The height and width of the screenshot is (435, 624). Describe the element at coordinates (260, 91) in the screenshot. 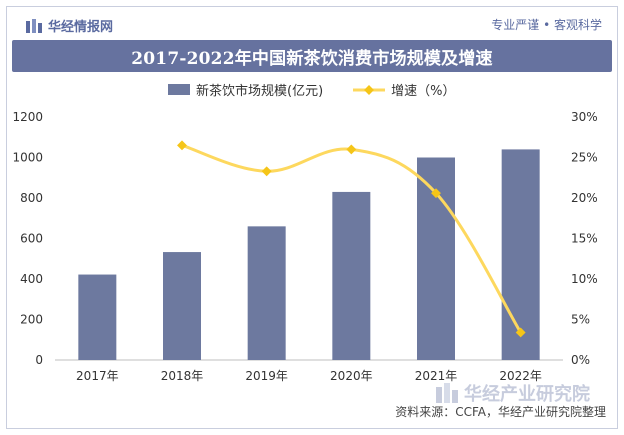

I see `legend-bar-label: 新茶饮市场规模(亿元)` at that location.